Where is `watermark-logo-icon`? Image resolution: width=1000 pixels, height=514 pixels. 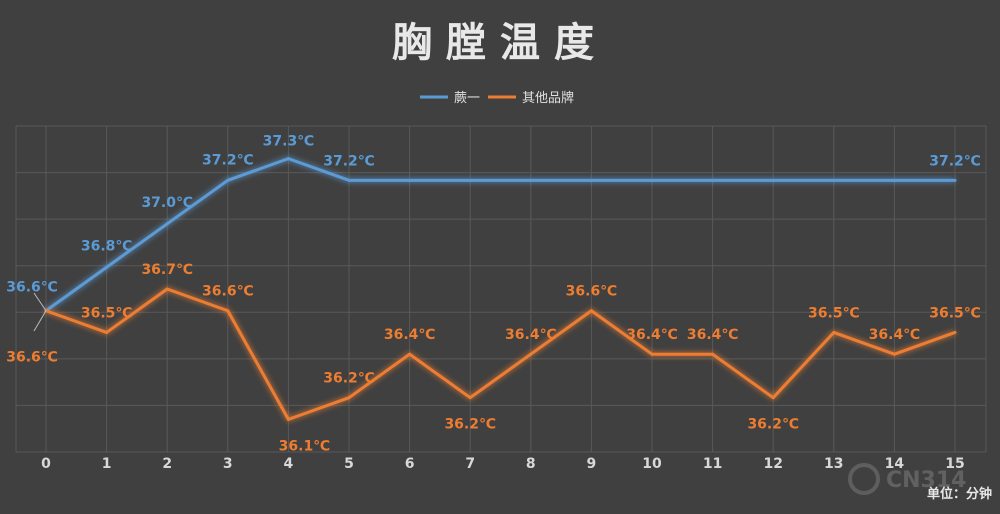 watermark-logo-icon is located at coordinates (864, 479).